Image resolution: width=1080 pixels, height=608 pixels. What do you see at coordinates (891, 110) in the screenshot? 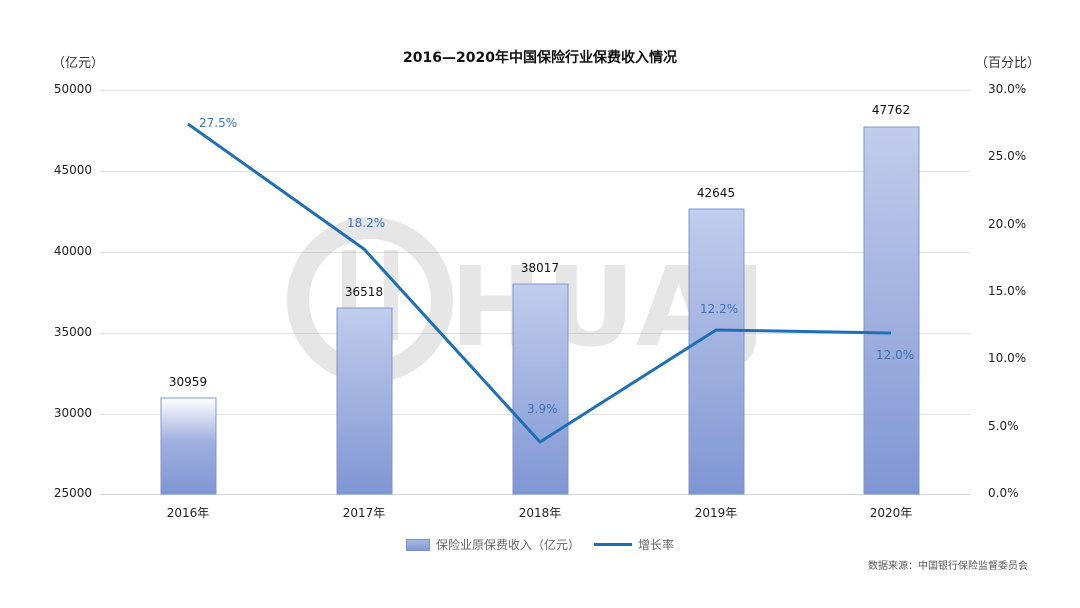
I see `bar-label-2020: 47762` at bounding box center [891, 110].